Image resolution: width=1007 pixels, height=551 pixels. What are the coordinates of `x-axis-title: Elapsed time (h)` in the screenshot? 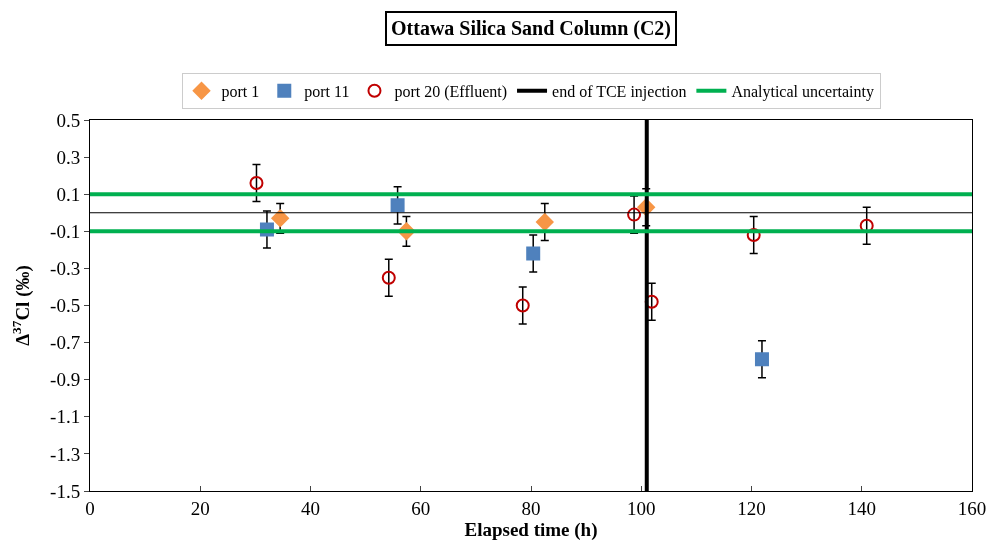 It's located at (531, 529).